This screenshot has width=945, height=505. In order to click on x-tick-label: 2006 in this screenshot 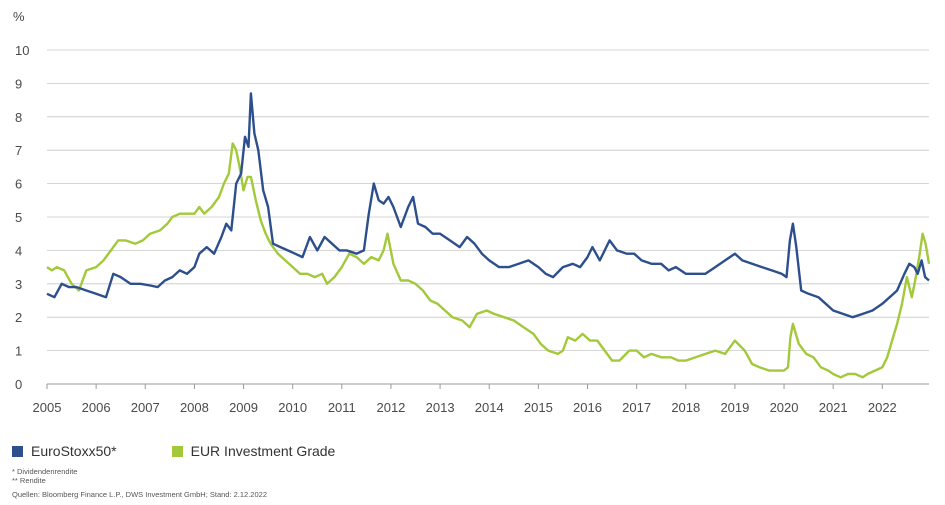, I will do `click(96, 407)`.